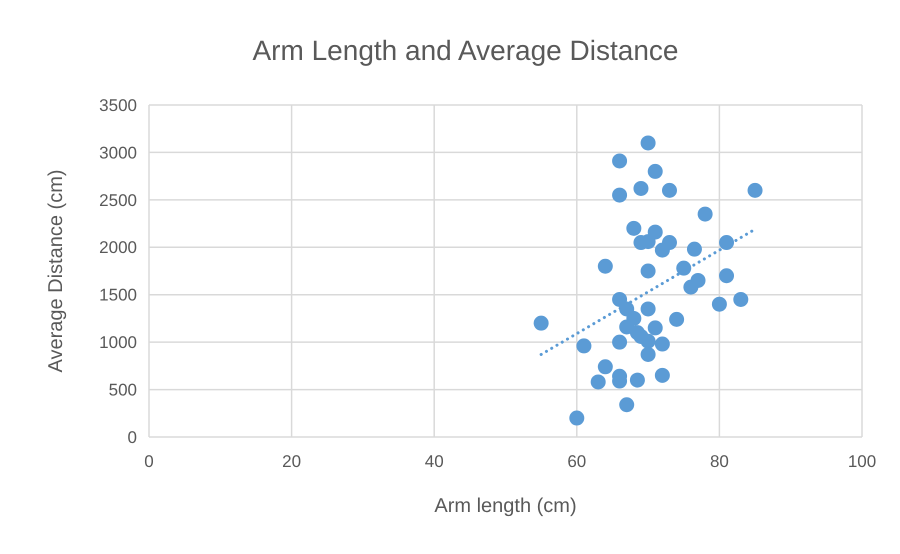 This screenshot has height=554, width=900. Describe the element at coordinates (118, 295) in the screenshot. I see `y-tick-label: 1500` at that location.